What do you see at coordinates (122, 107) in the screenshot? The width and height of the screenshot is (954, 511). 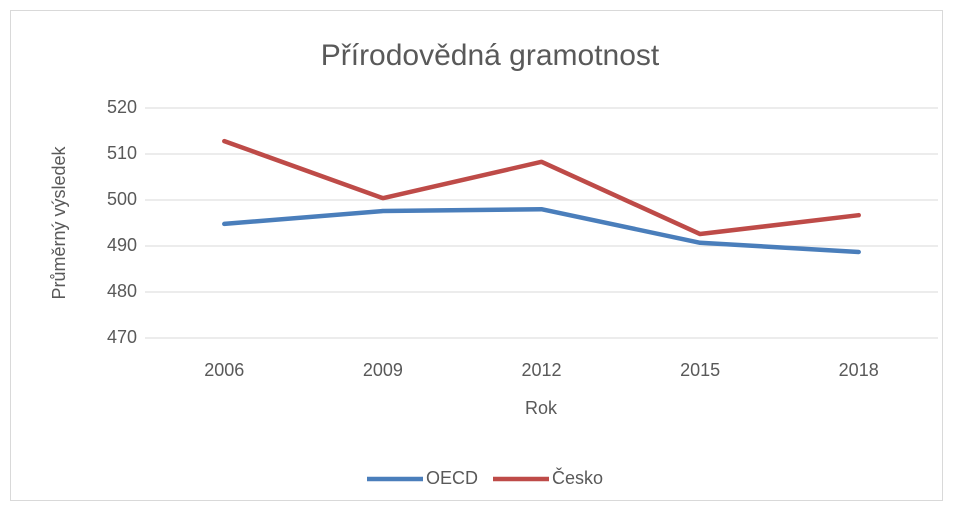 I see `y-tick-label: 520` at bounding box center [122, 107].